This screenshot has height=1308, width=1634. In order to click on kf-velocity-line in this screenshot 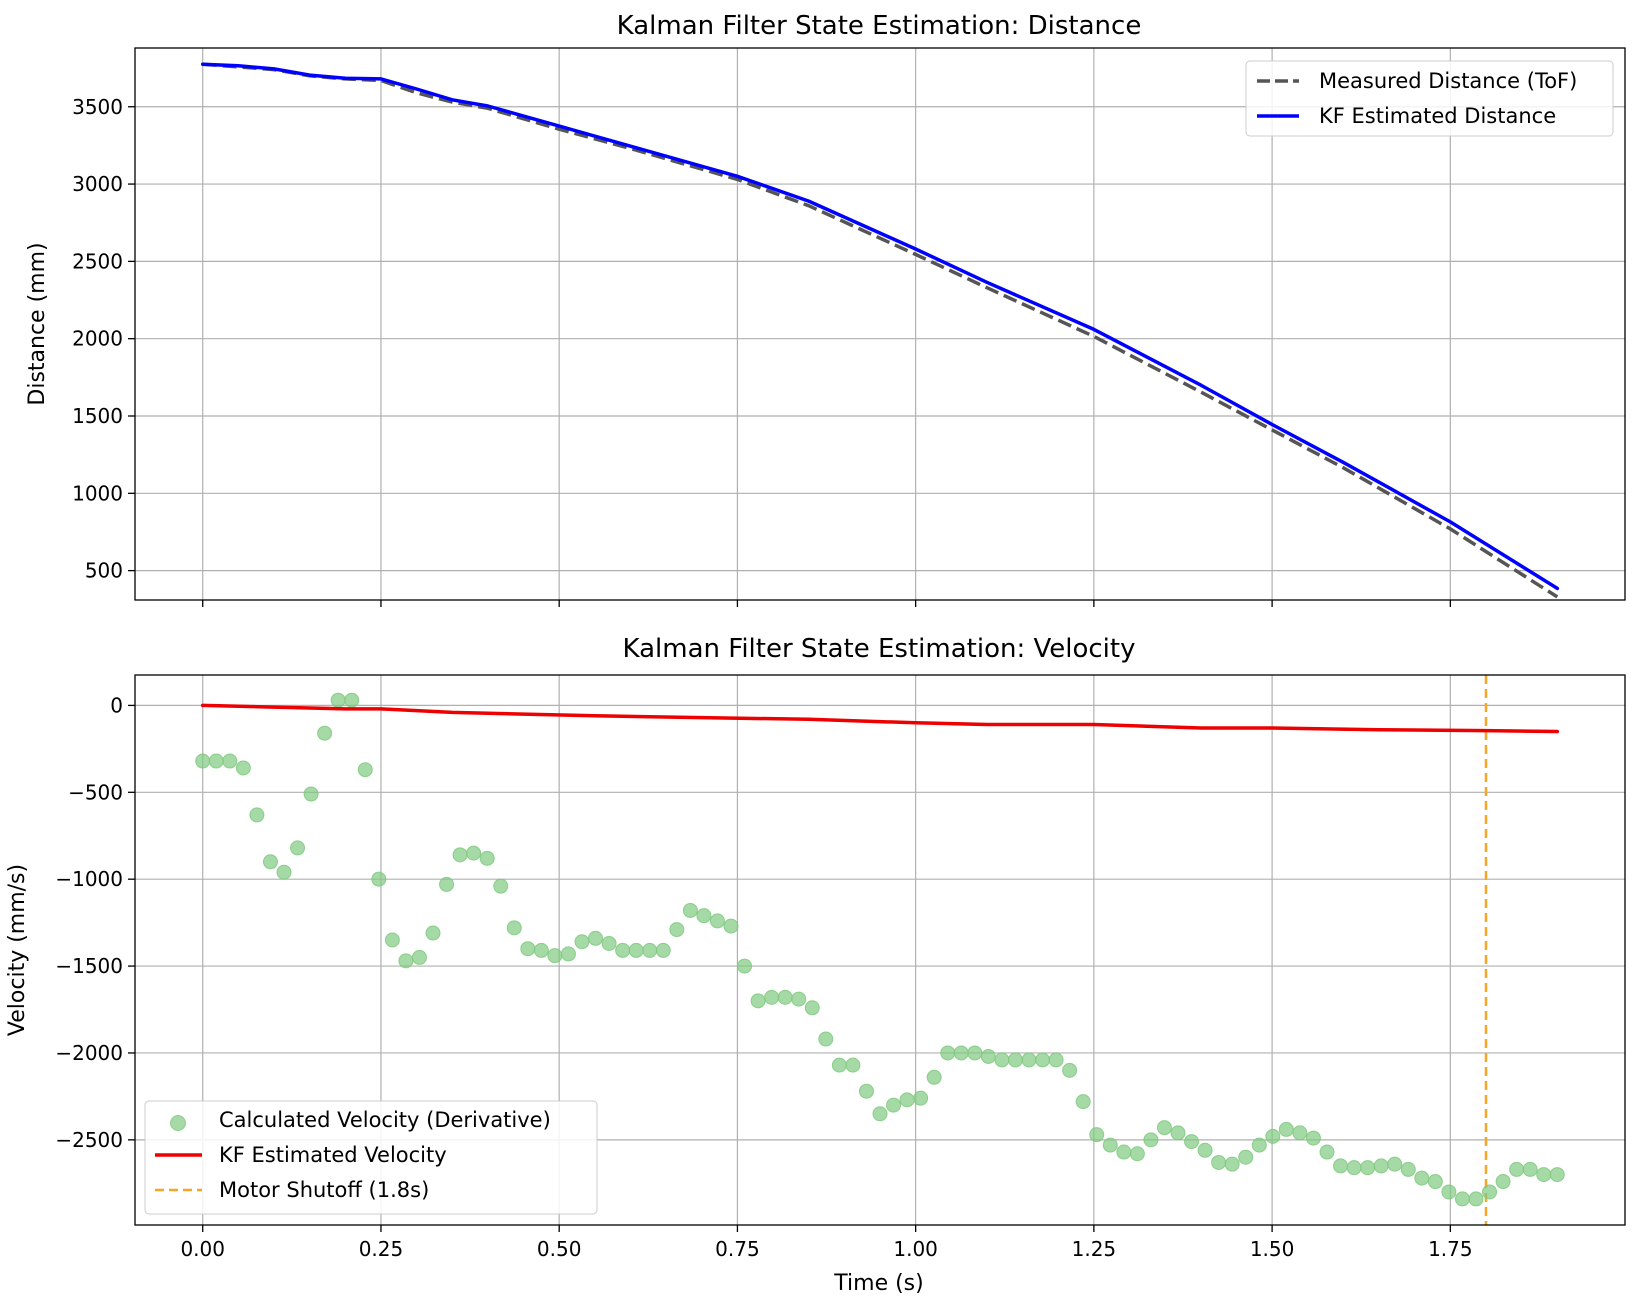, I will do `click(880, 718)`.